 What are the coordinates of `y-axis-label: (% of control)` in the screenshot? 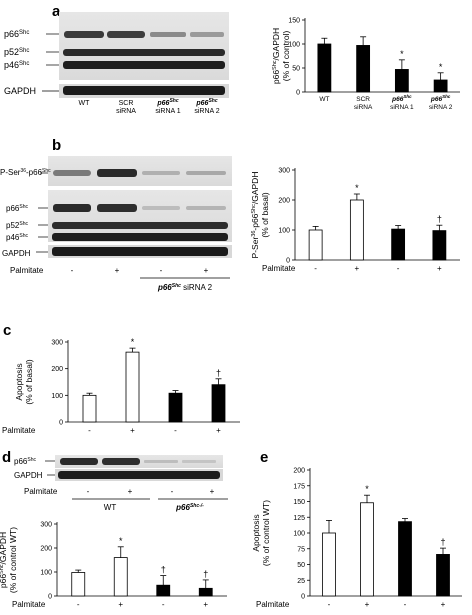 It's located at (286, 56).